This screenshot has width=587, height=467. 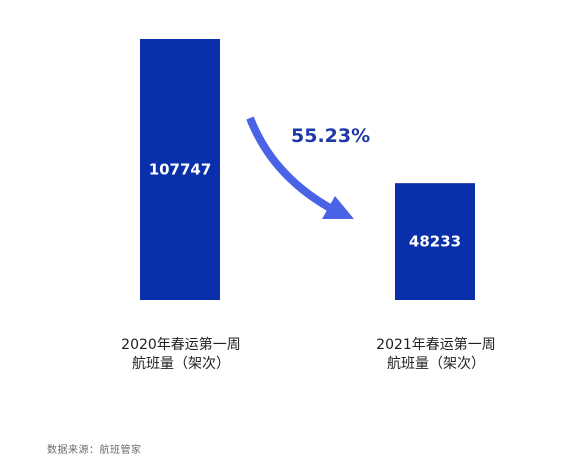 I want to click on decline-arrow, so click(x=289, y=164).